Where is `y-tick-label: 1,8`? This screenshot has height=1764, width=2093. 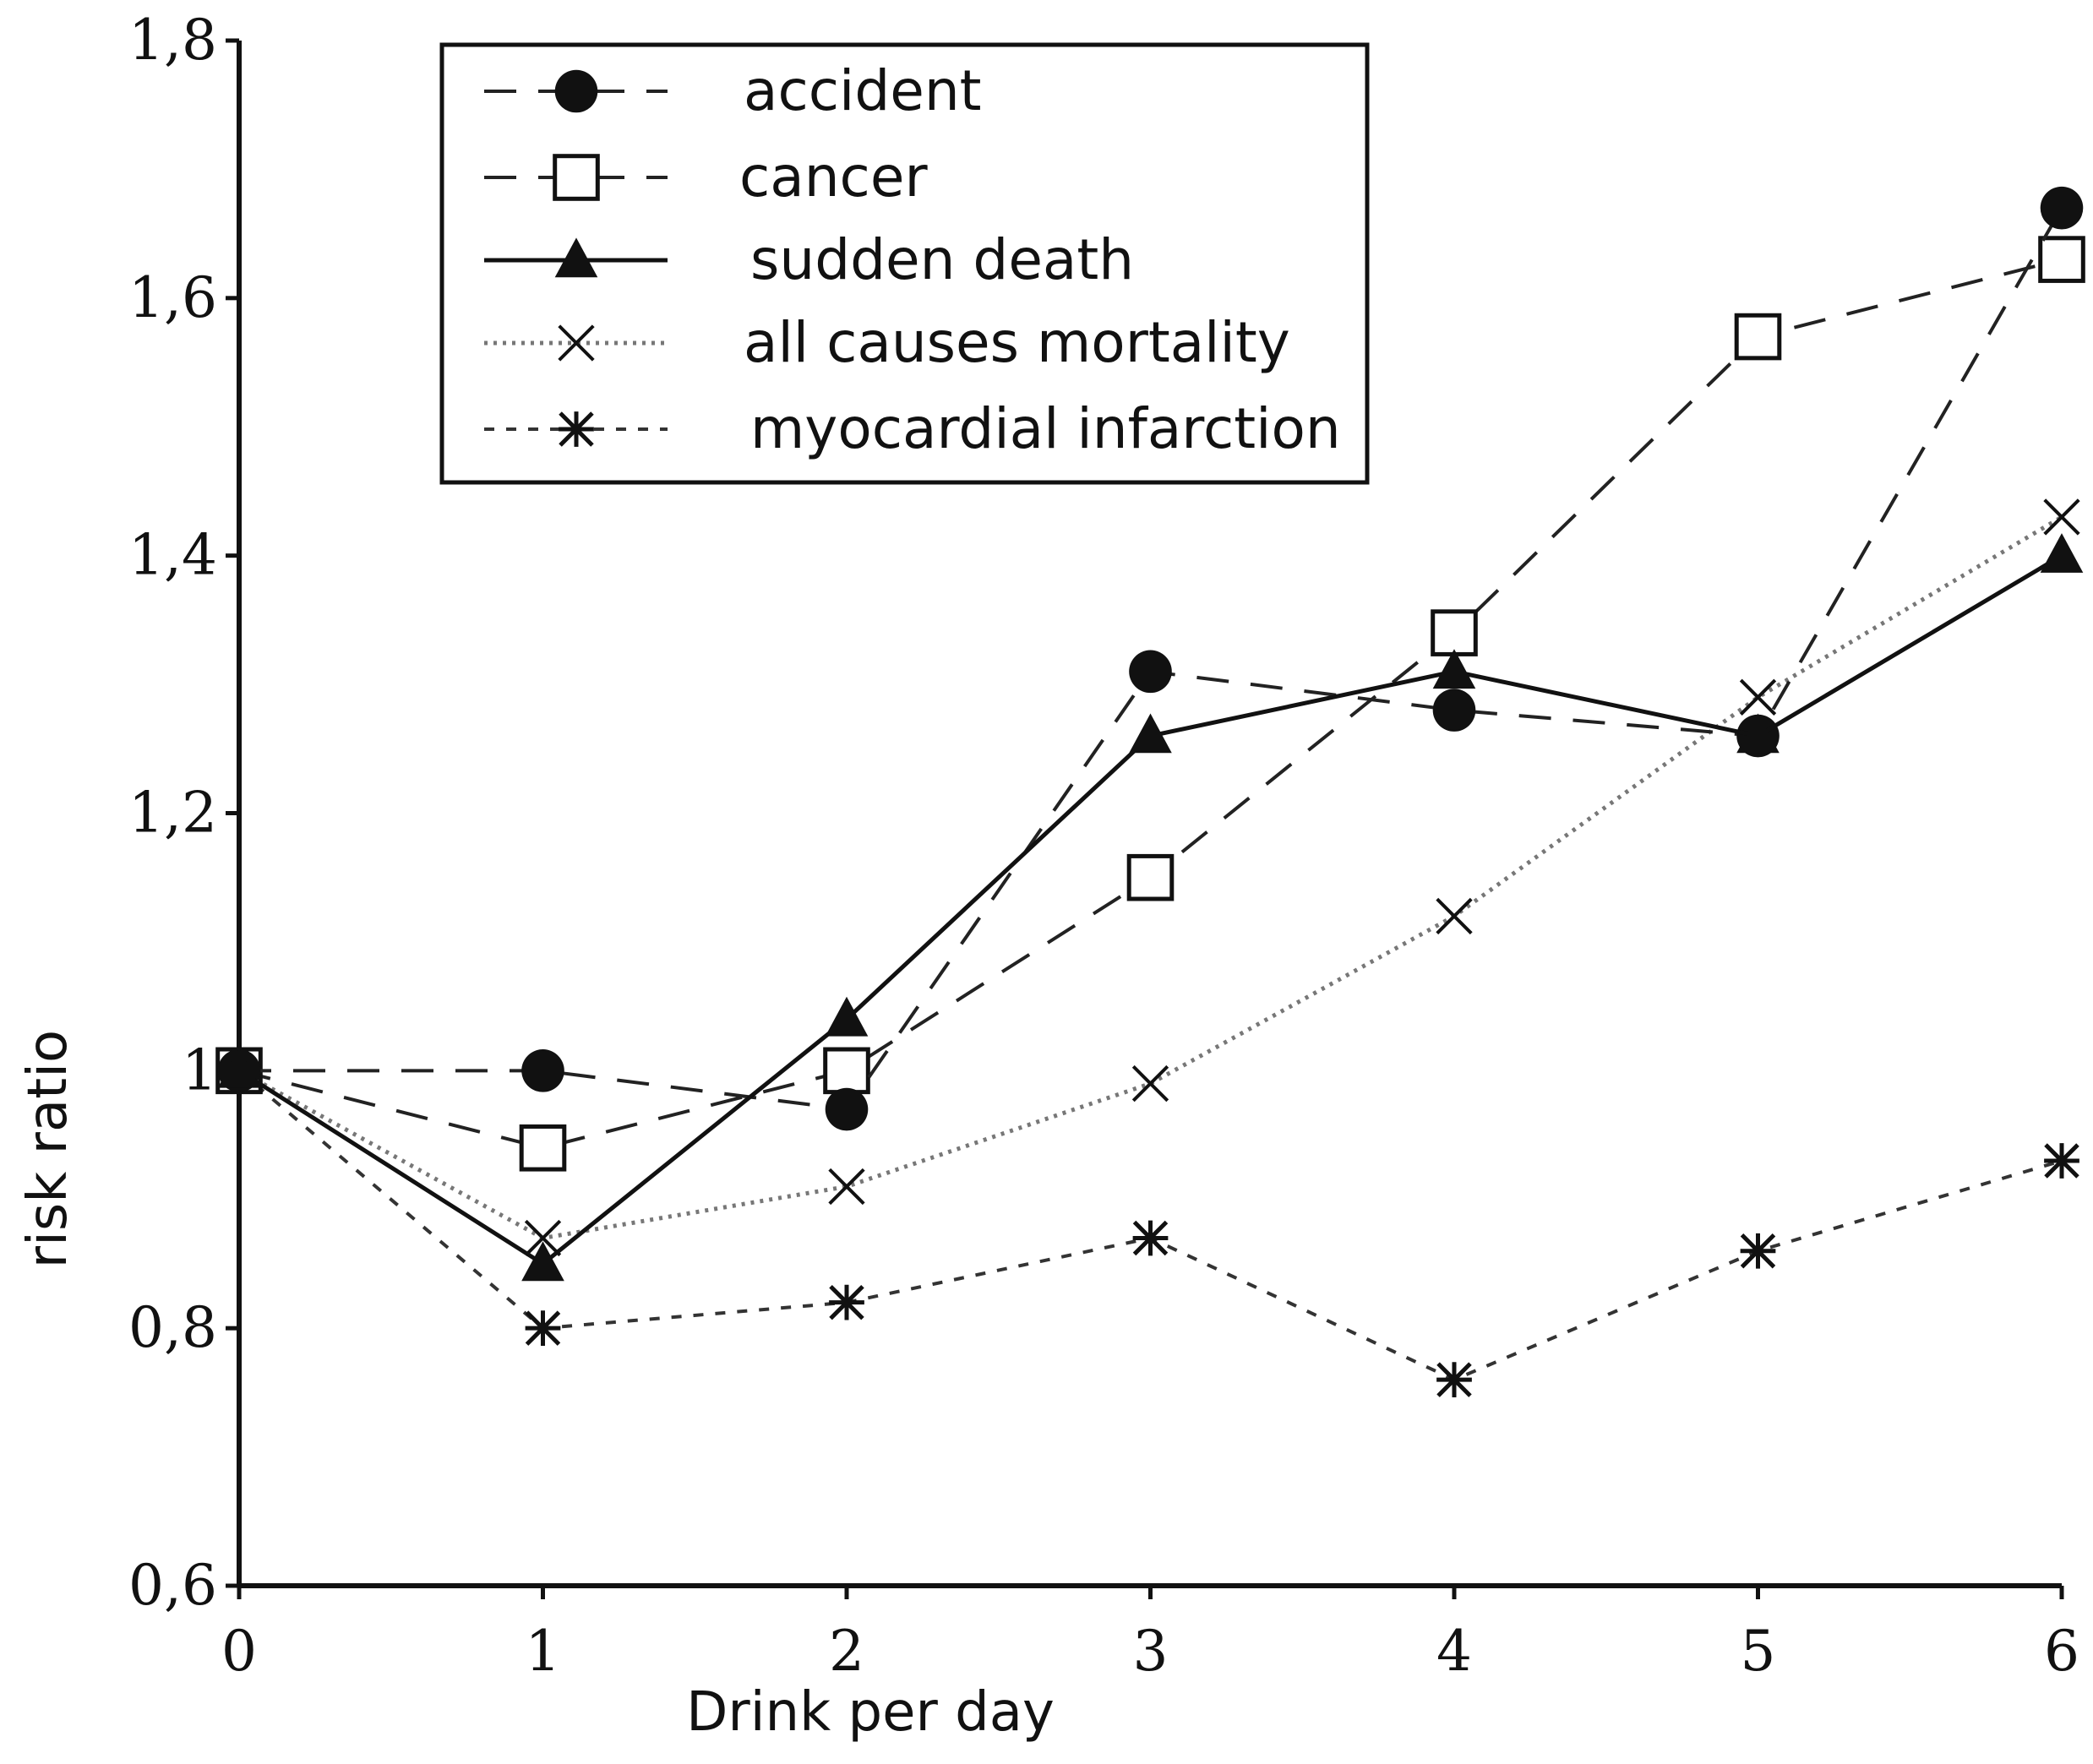
y-tick-label: 1,8 is located at coordinates (172, 40).